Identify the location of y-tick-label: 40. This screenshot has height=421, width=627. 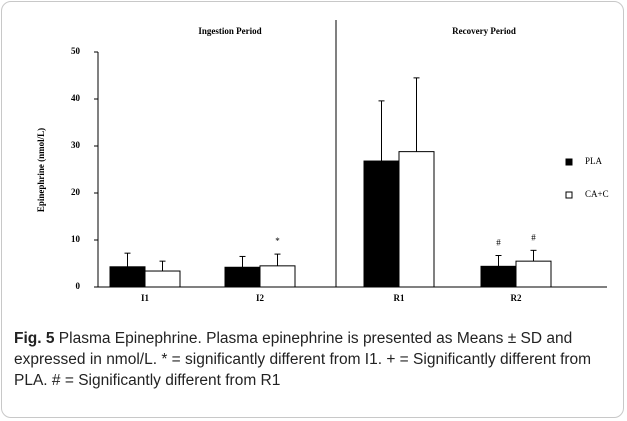
(76, 98).